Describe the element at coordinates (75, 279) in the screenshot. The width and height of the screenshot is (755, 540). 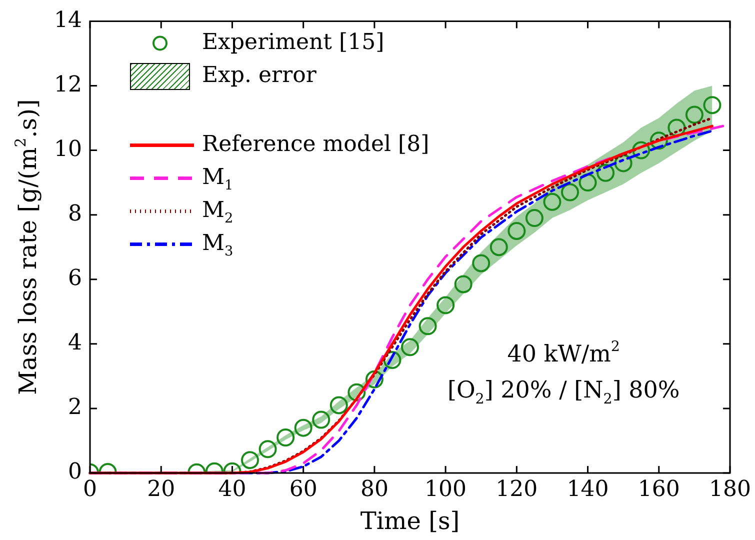
I see `y-tick-label: 6` at that location.